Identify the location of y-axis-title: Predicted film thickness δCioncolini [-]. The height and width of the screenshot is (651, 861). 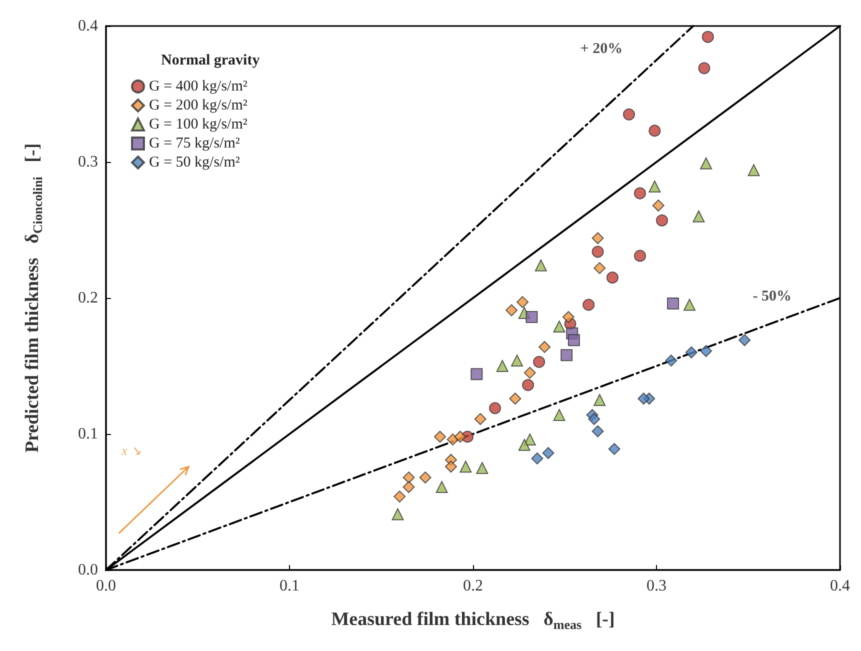
(33, 298).